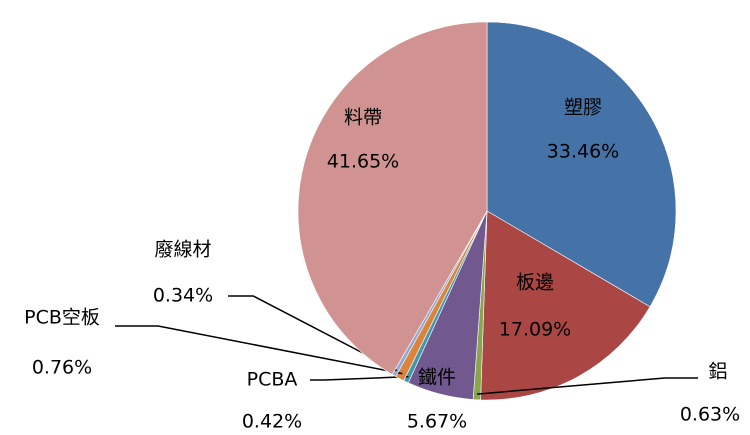 This screenshot has width=750, height=435. I want to click on slice-label: 料帶, so click(363, 118).